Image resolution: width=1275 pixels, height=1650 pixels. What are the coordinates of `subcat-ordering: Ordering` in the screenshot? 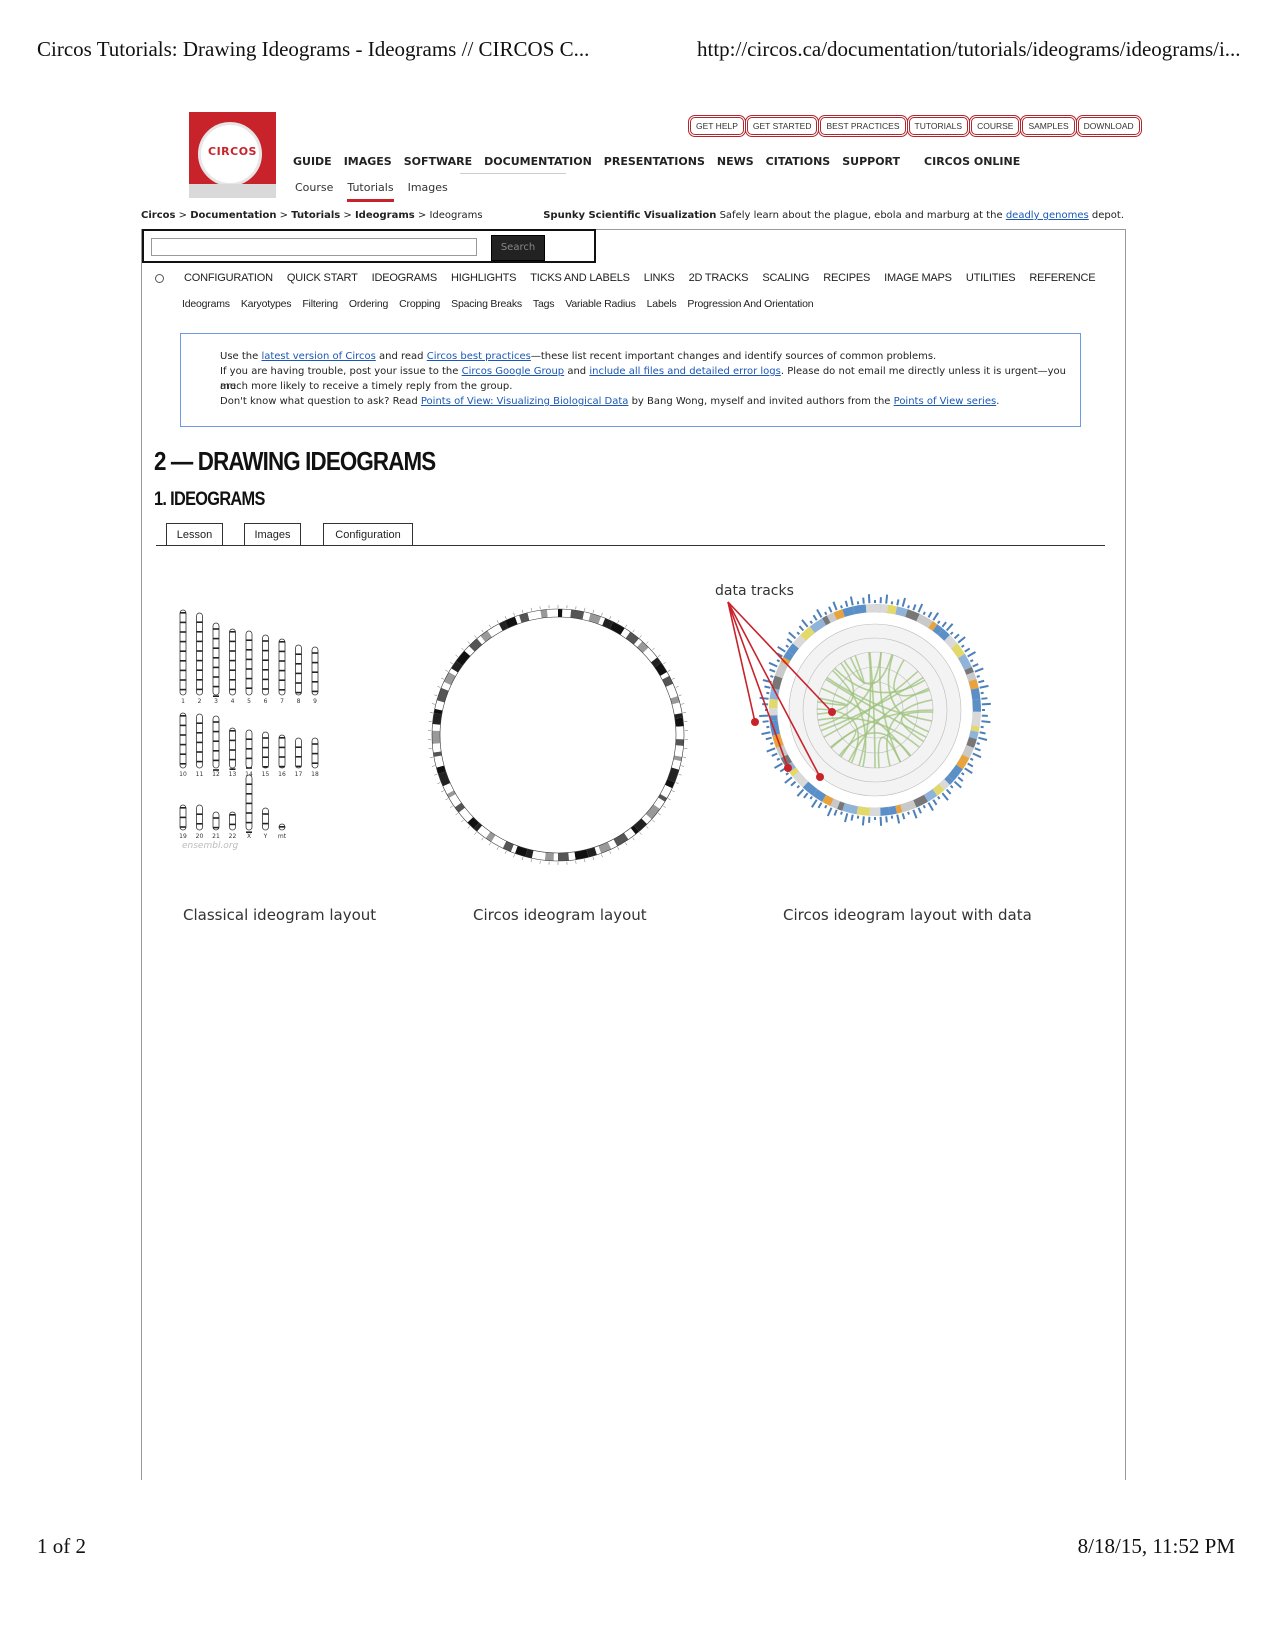 It's located at (368, 304).